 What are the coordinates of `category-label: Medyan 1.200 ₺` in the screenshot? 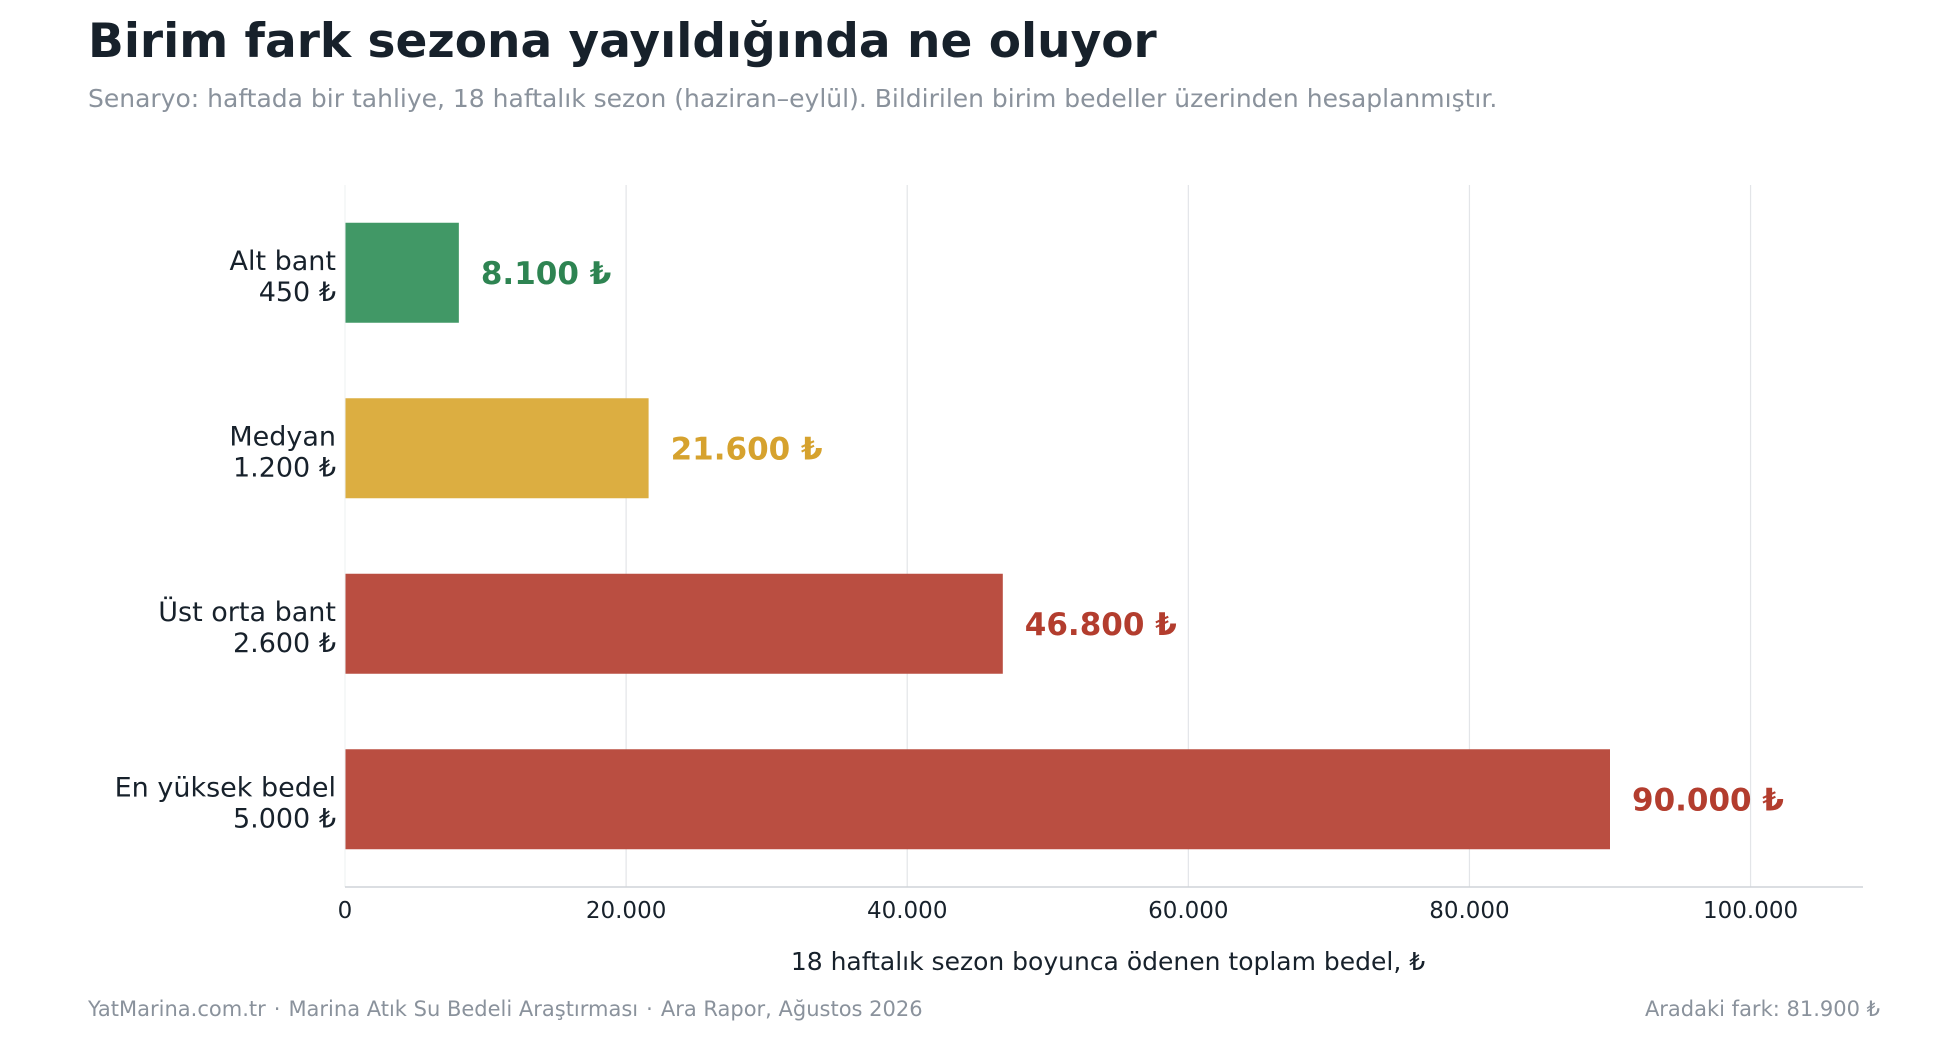 It's located at (282, 452).